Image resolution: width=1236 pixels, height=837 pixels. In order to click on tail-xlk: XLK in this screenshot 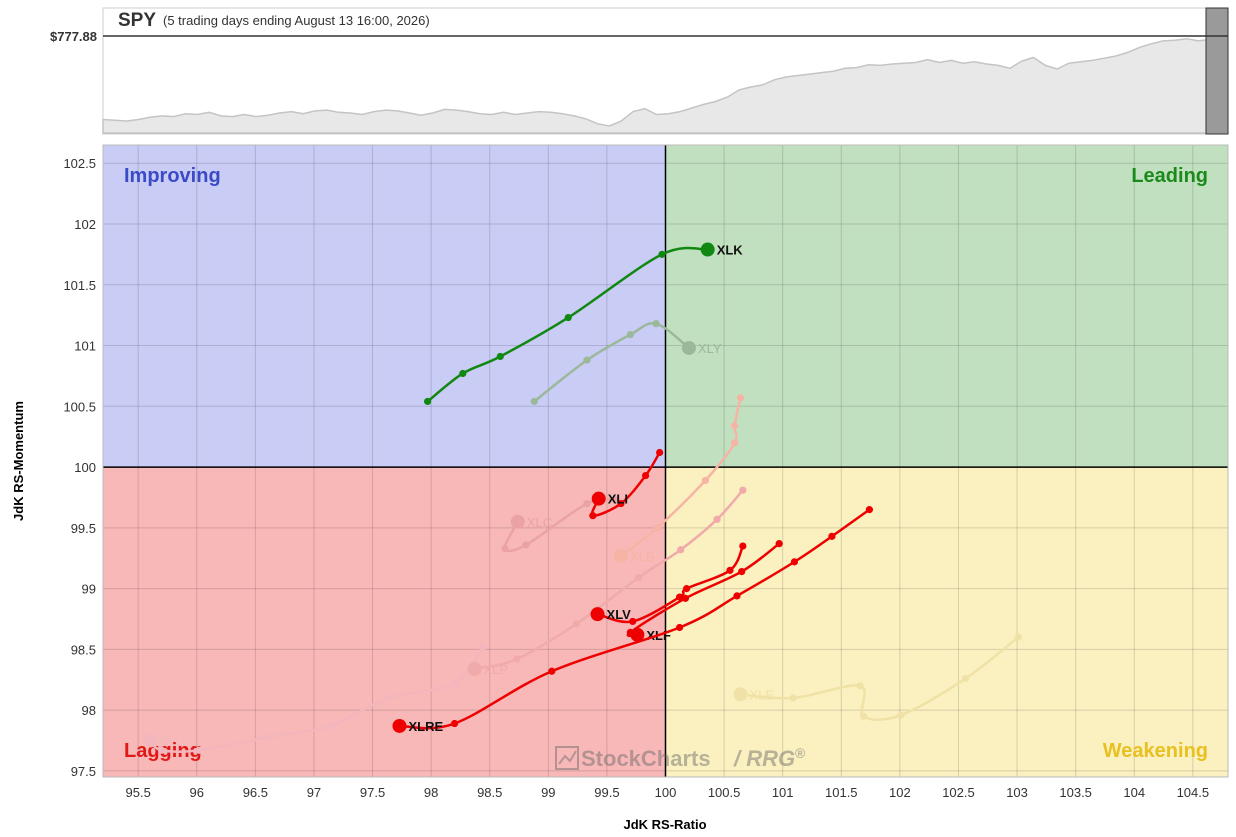, I will do `click(583, 324)`.